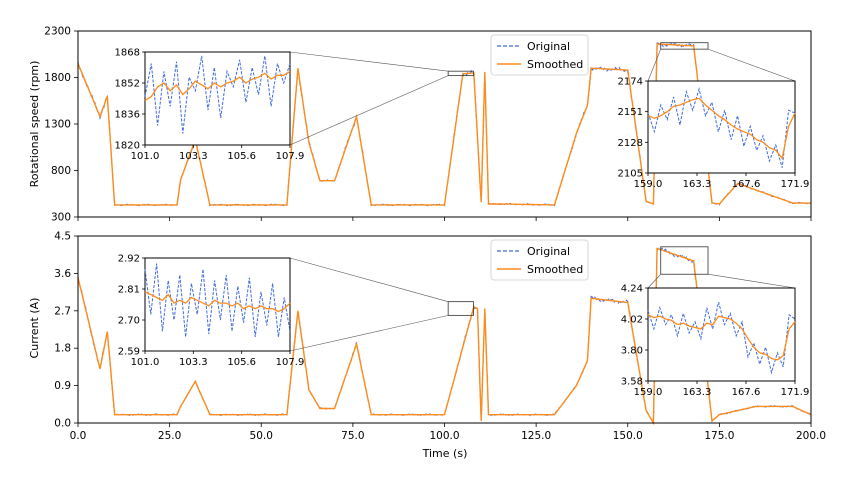  What do you see at coordinates (630, 143) in the screenshot?
I see `inset-y-tick-label: 2128` at bounding box center [630, 143].